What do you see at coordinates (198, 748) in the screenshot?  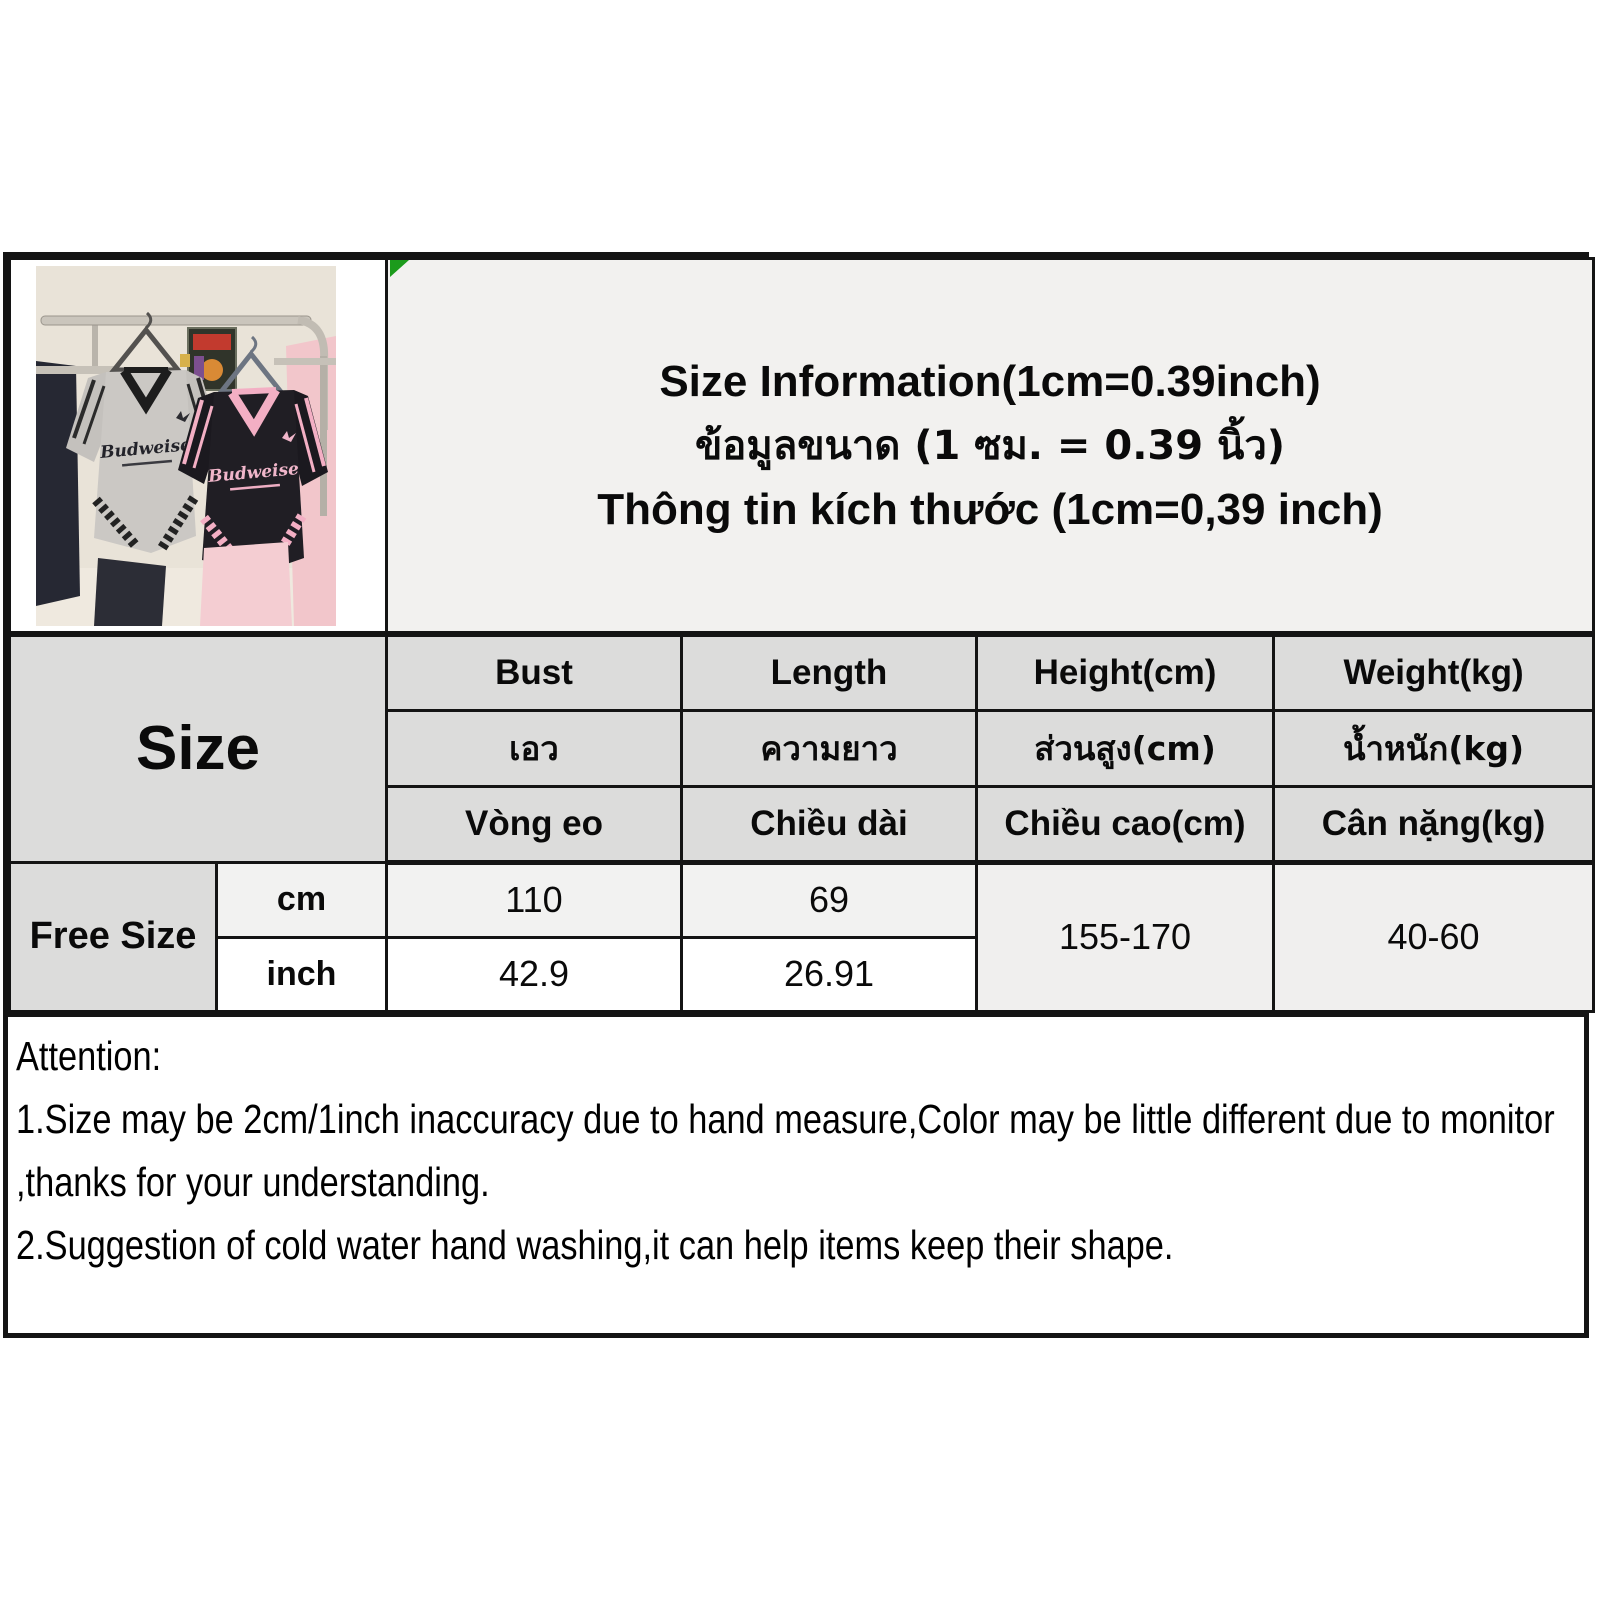 I see `size-header-cell: Size` at bounding box center [198, 748].